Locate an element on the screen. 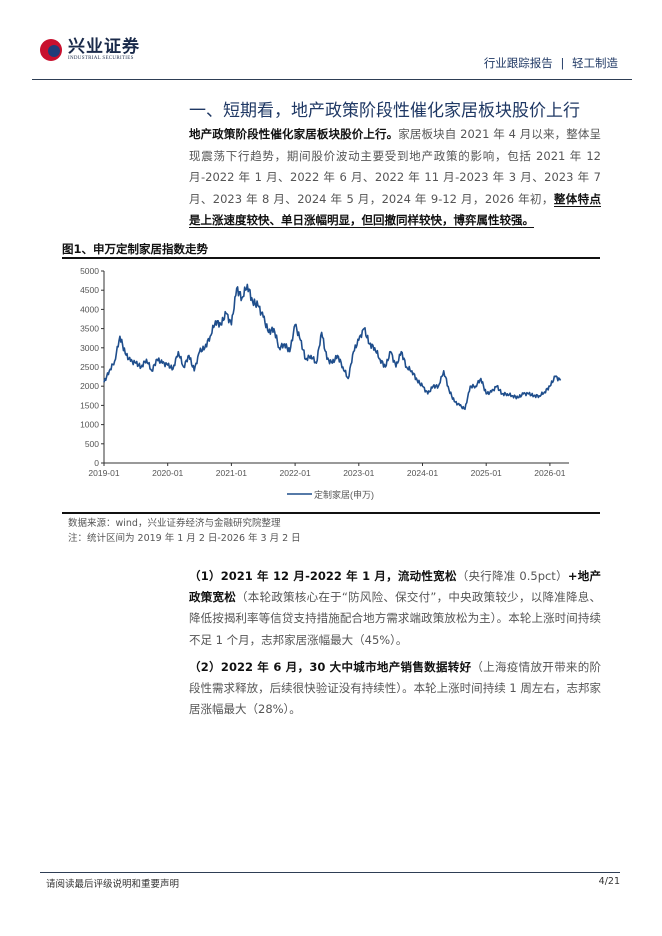 Image resolution: width=662 pixels, height=936 pixels. section-title: 一、短期看，地产政策阶段性催化家居板块股价上行 is located at coordinates (384, 111).